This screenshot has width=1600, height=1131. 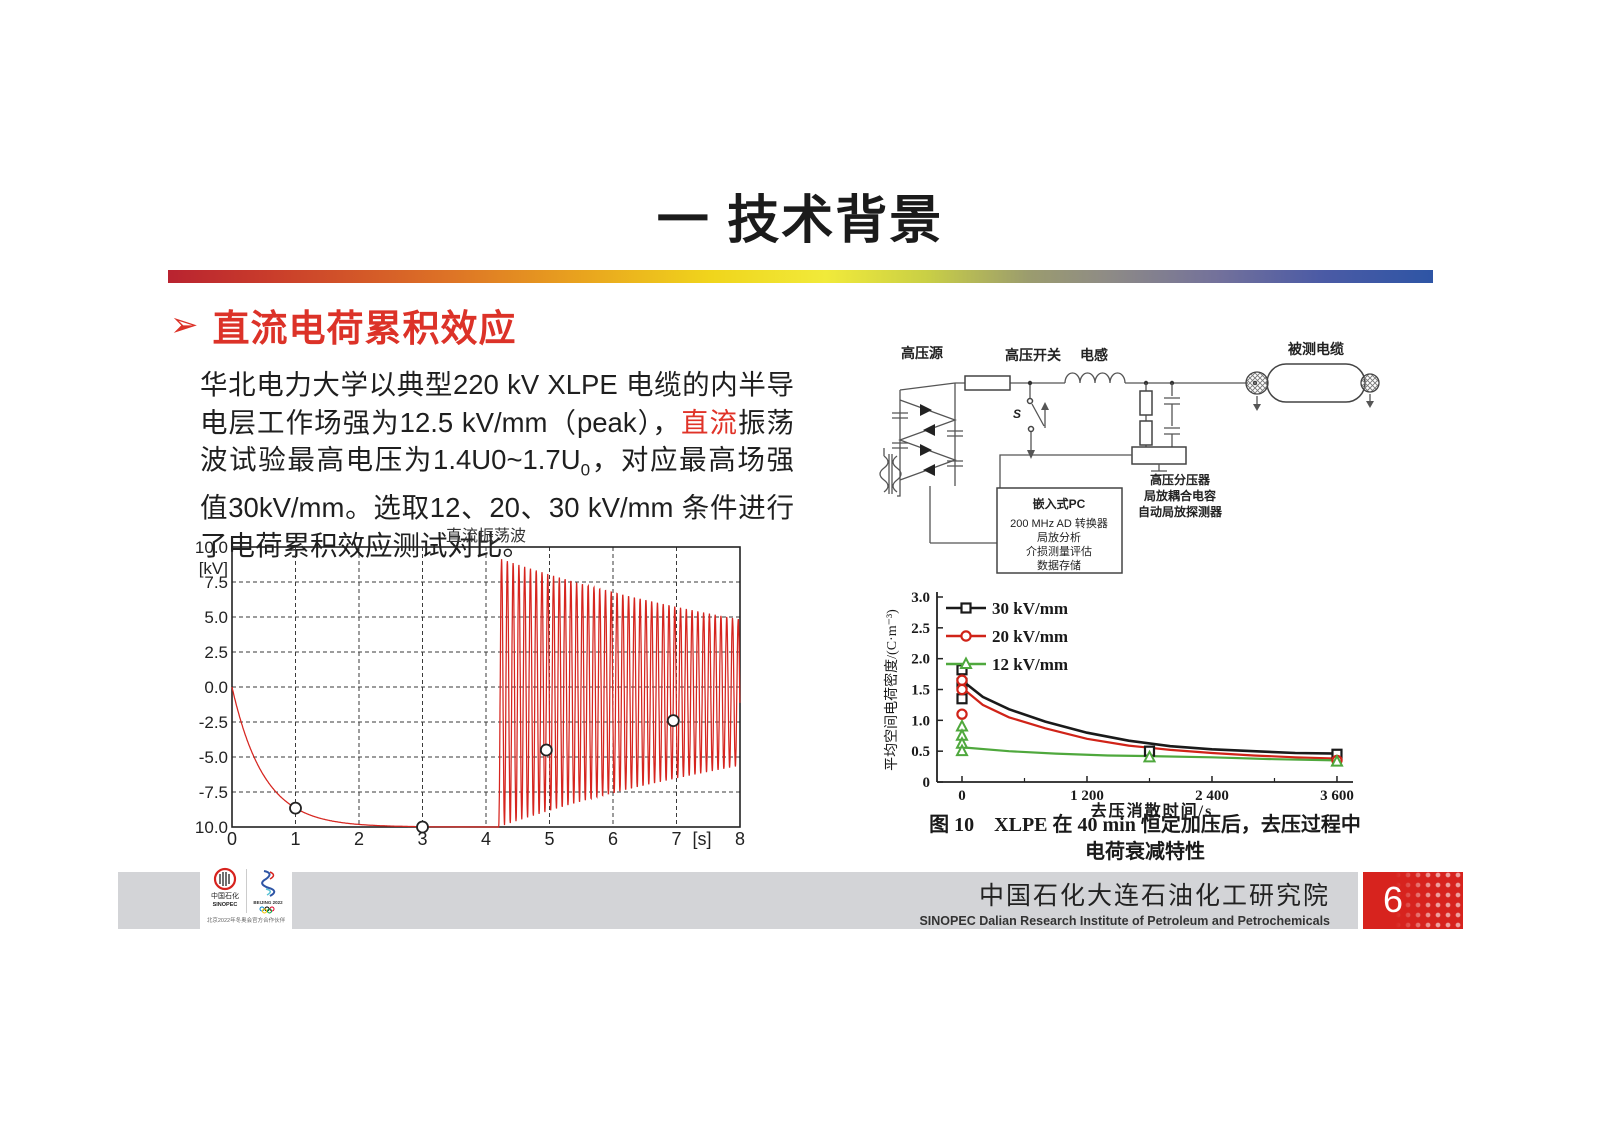 What do you see at coordinates (213, 757) in the screenshot?
I see `svg-text: -5.0` at bounding box center [213, 757].